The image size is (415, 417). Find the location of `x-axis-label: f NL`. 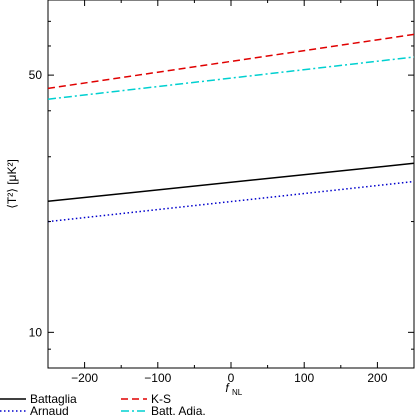

x-axis-label: f NL is located at coordinates (233, 389).